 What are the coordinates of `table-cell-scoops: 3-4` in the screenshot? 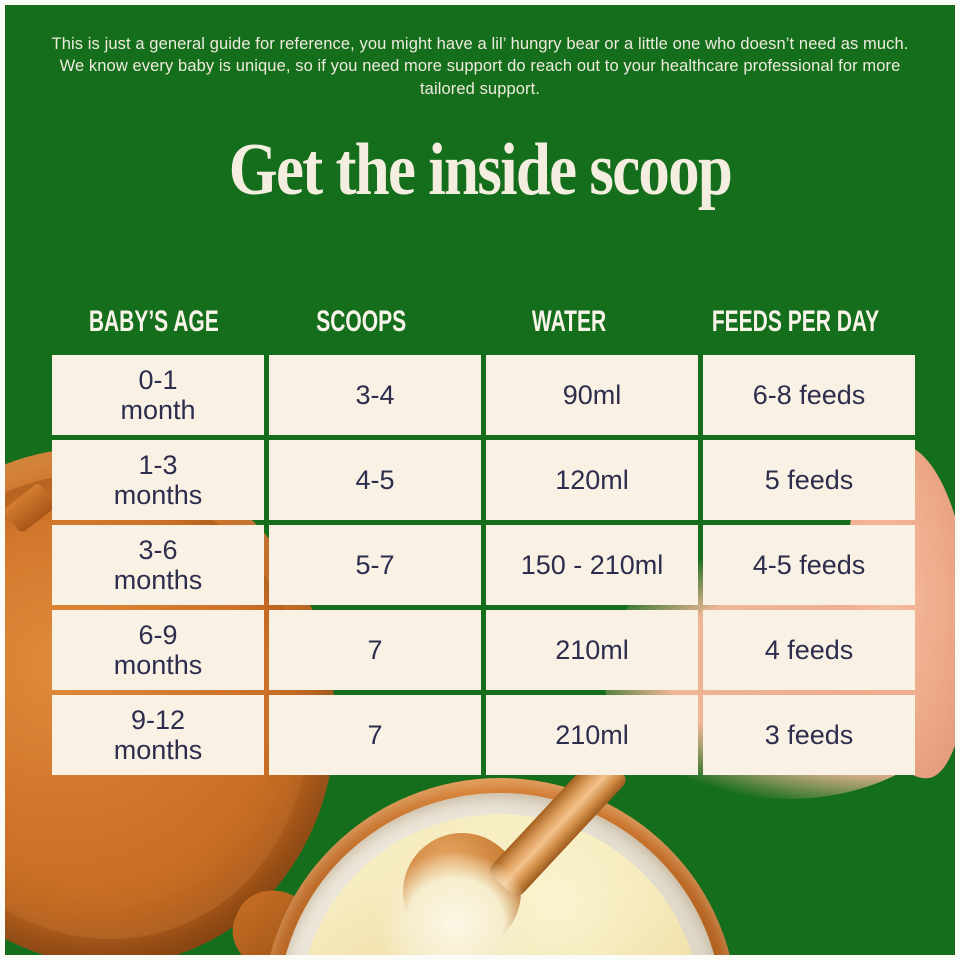 It's located at (375, 395).